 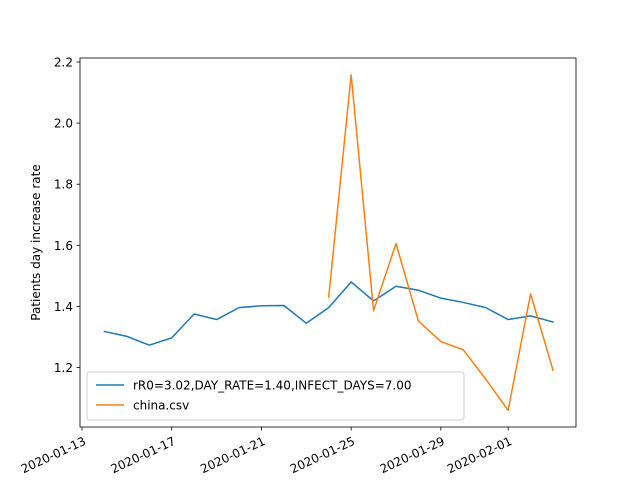 What do you see at coordinates (63, 124) in the screenshot?
I see `y-tick-label: 2.0` at bounding box center [63, 124].